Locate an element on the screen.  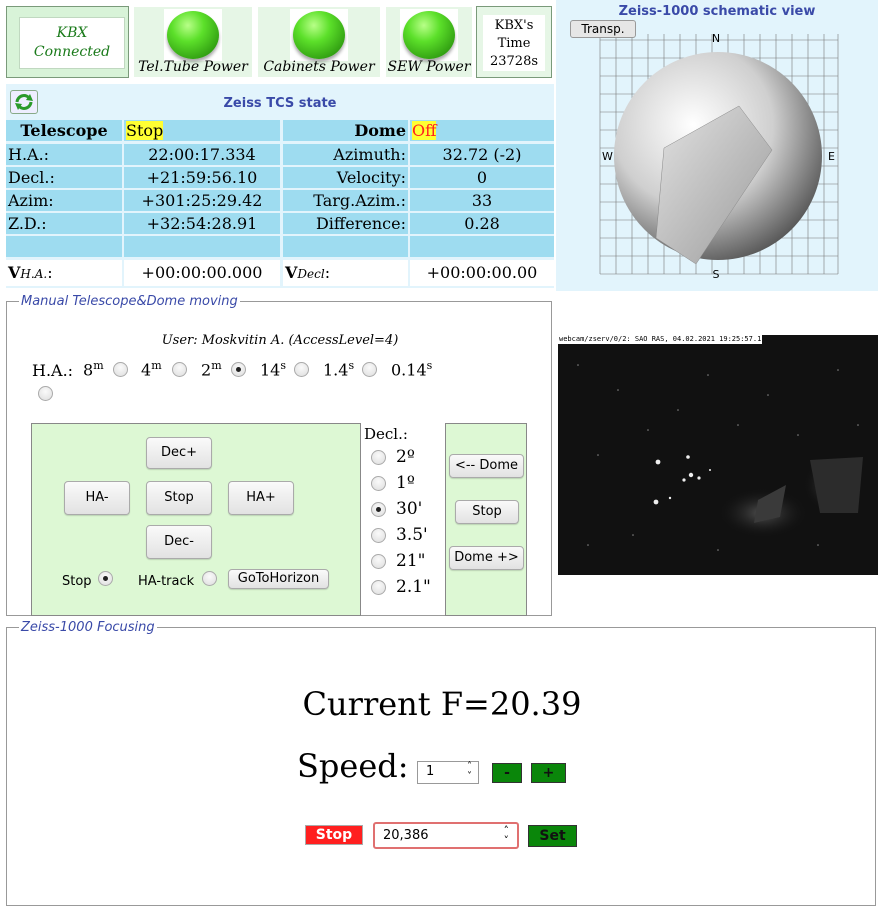
table-row-empty is located at coordinates (280, 246).